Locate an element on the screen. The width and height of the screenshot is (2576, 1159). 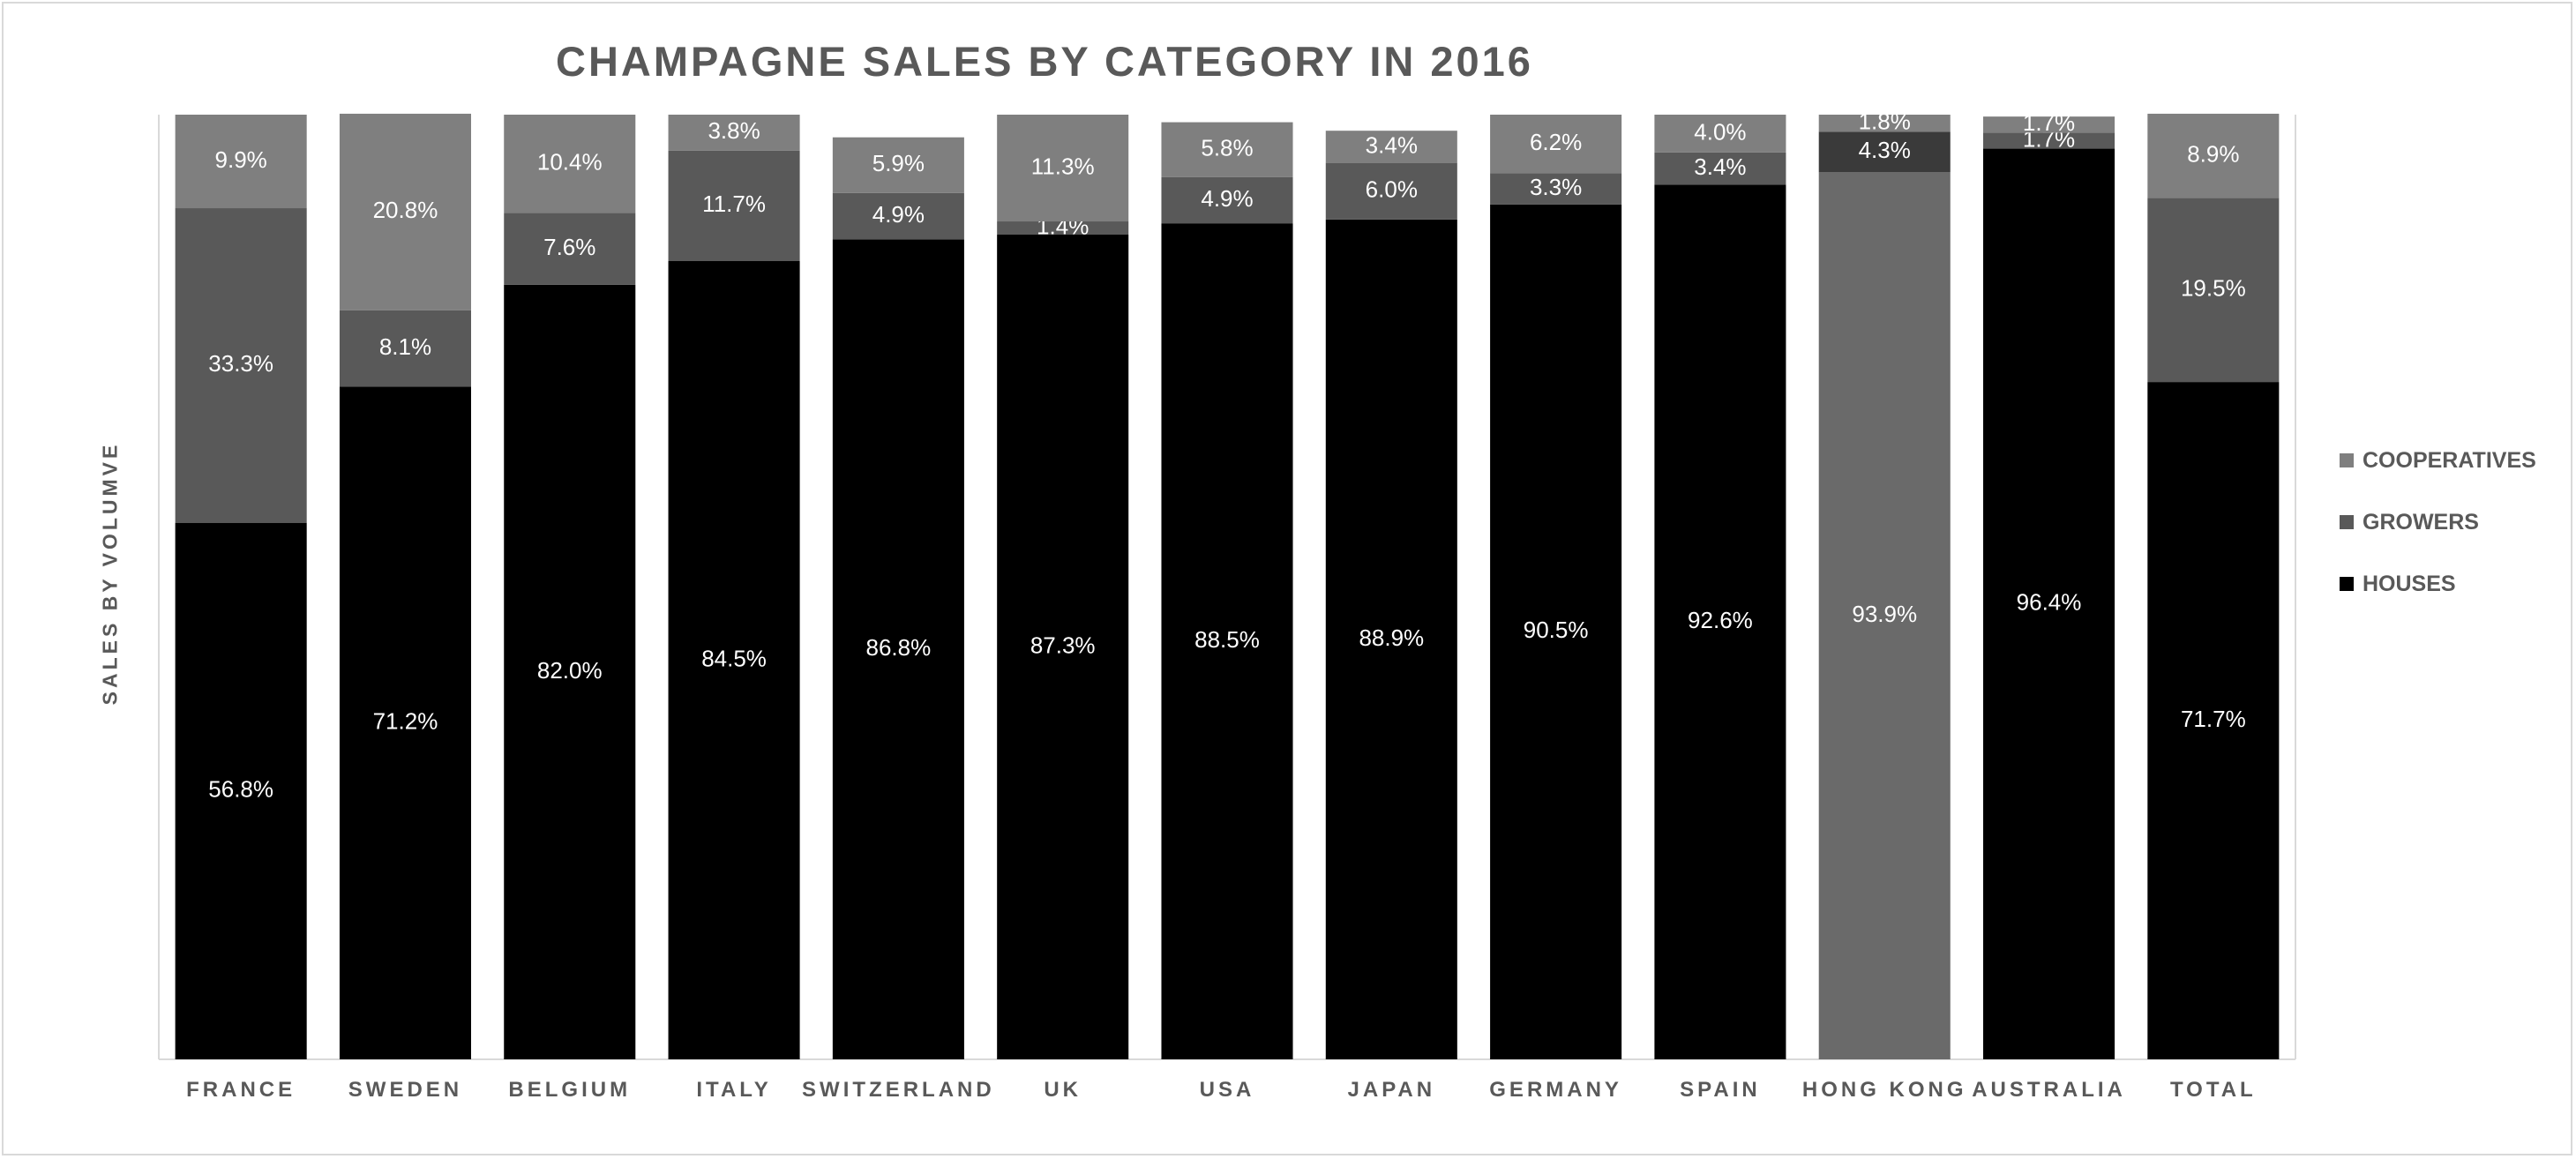
bar-growers-belgium is located at coordinates (570, 249).